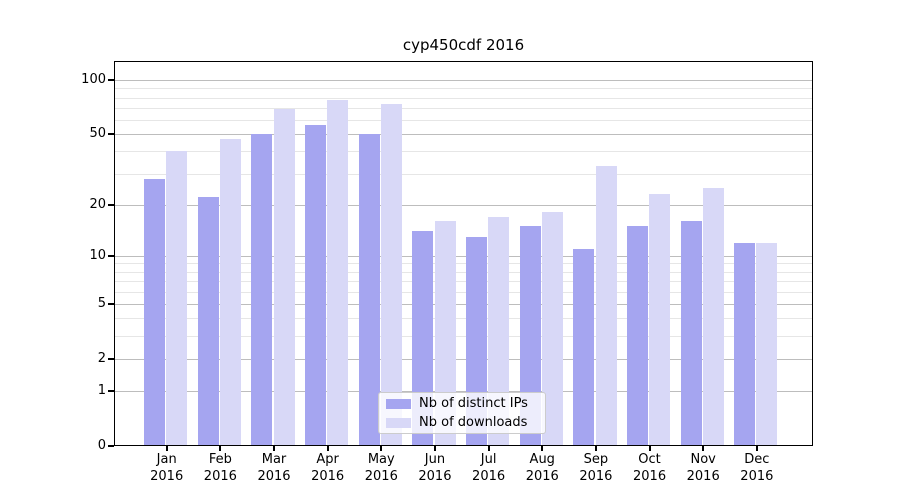 Image resolution: width=900 pixels, height=500 pixels. What do you see at coordinates (328, 468) in the screenshot?
I see `x-tick-label: Apr 2016` at bounding box center [328, 468].